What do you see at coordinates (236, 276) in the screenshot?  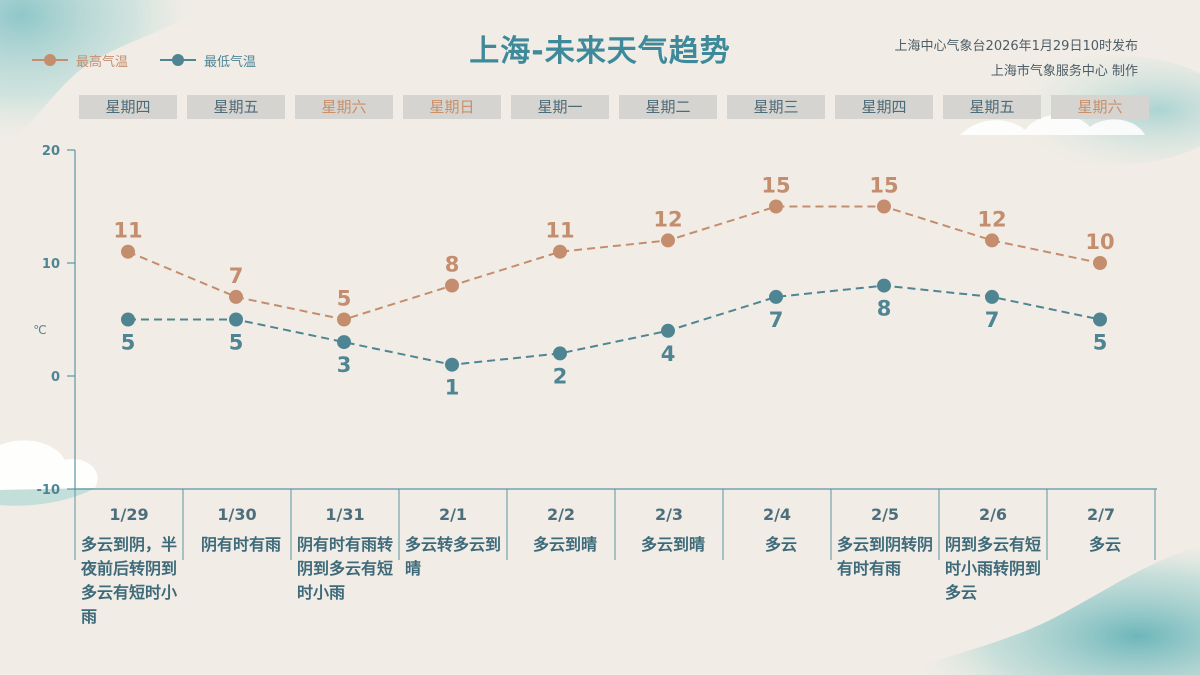 I see `high-temp-label: 7` at bounding box center [236, 276].